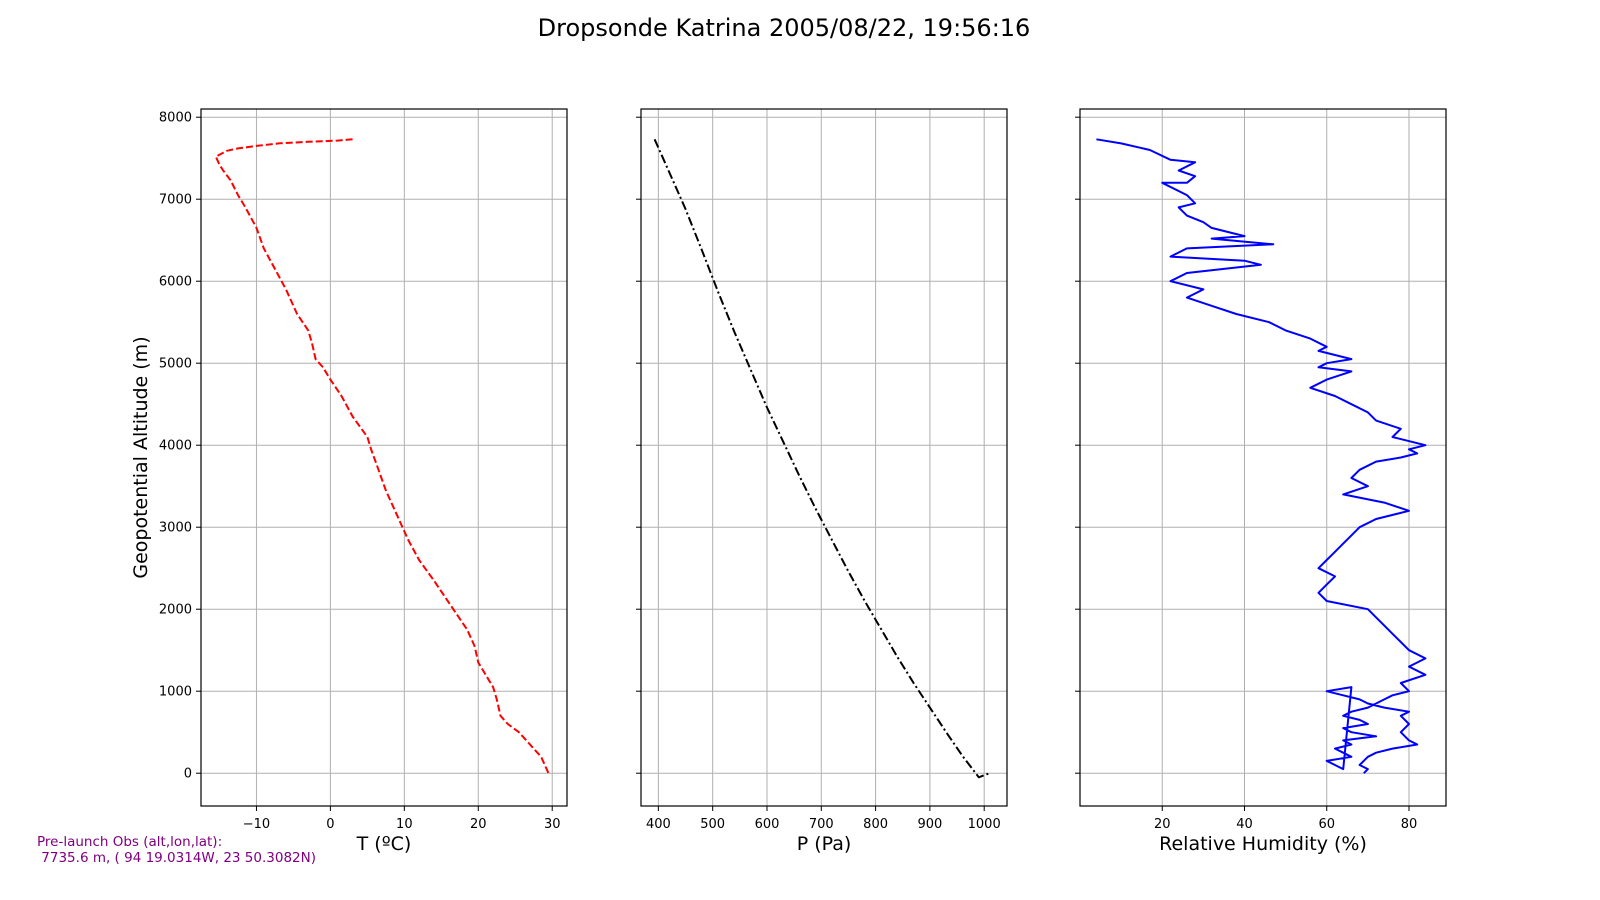 This screenshot has height=900, width=1600. Describe the element at coordinates (875, 824) in the screenshot. I see `x-tick-label: 800` at that location.